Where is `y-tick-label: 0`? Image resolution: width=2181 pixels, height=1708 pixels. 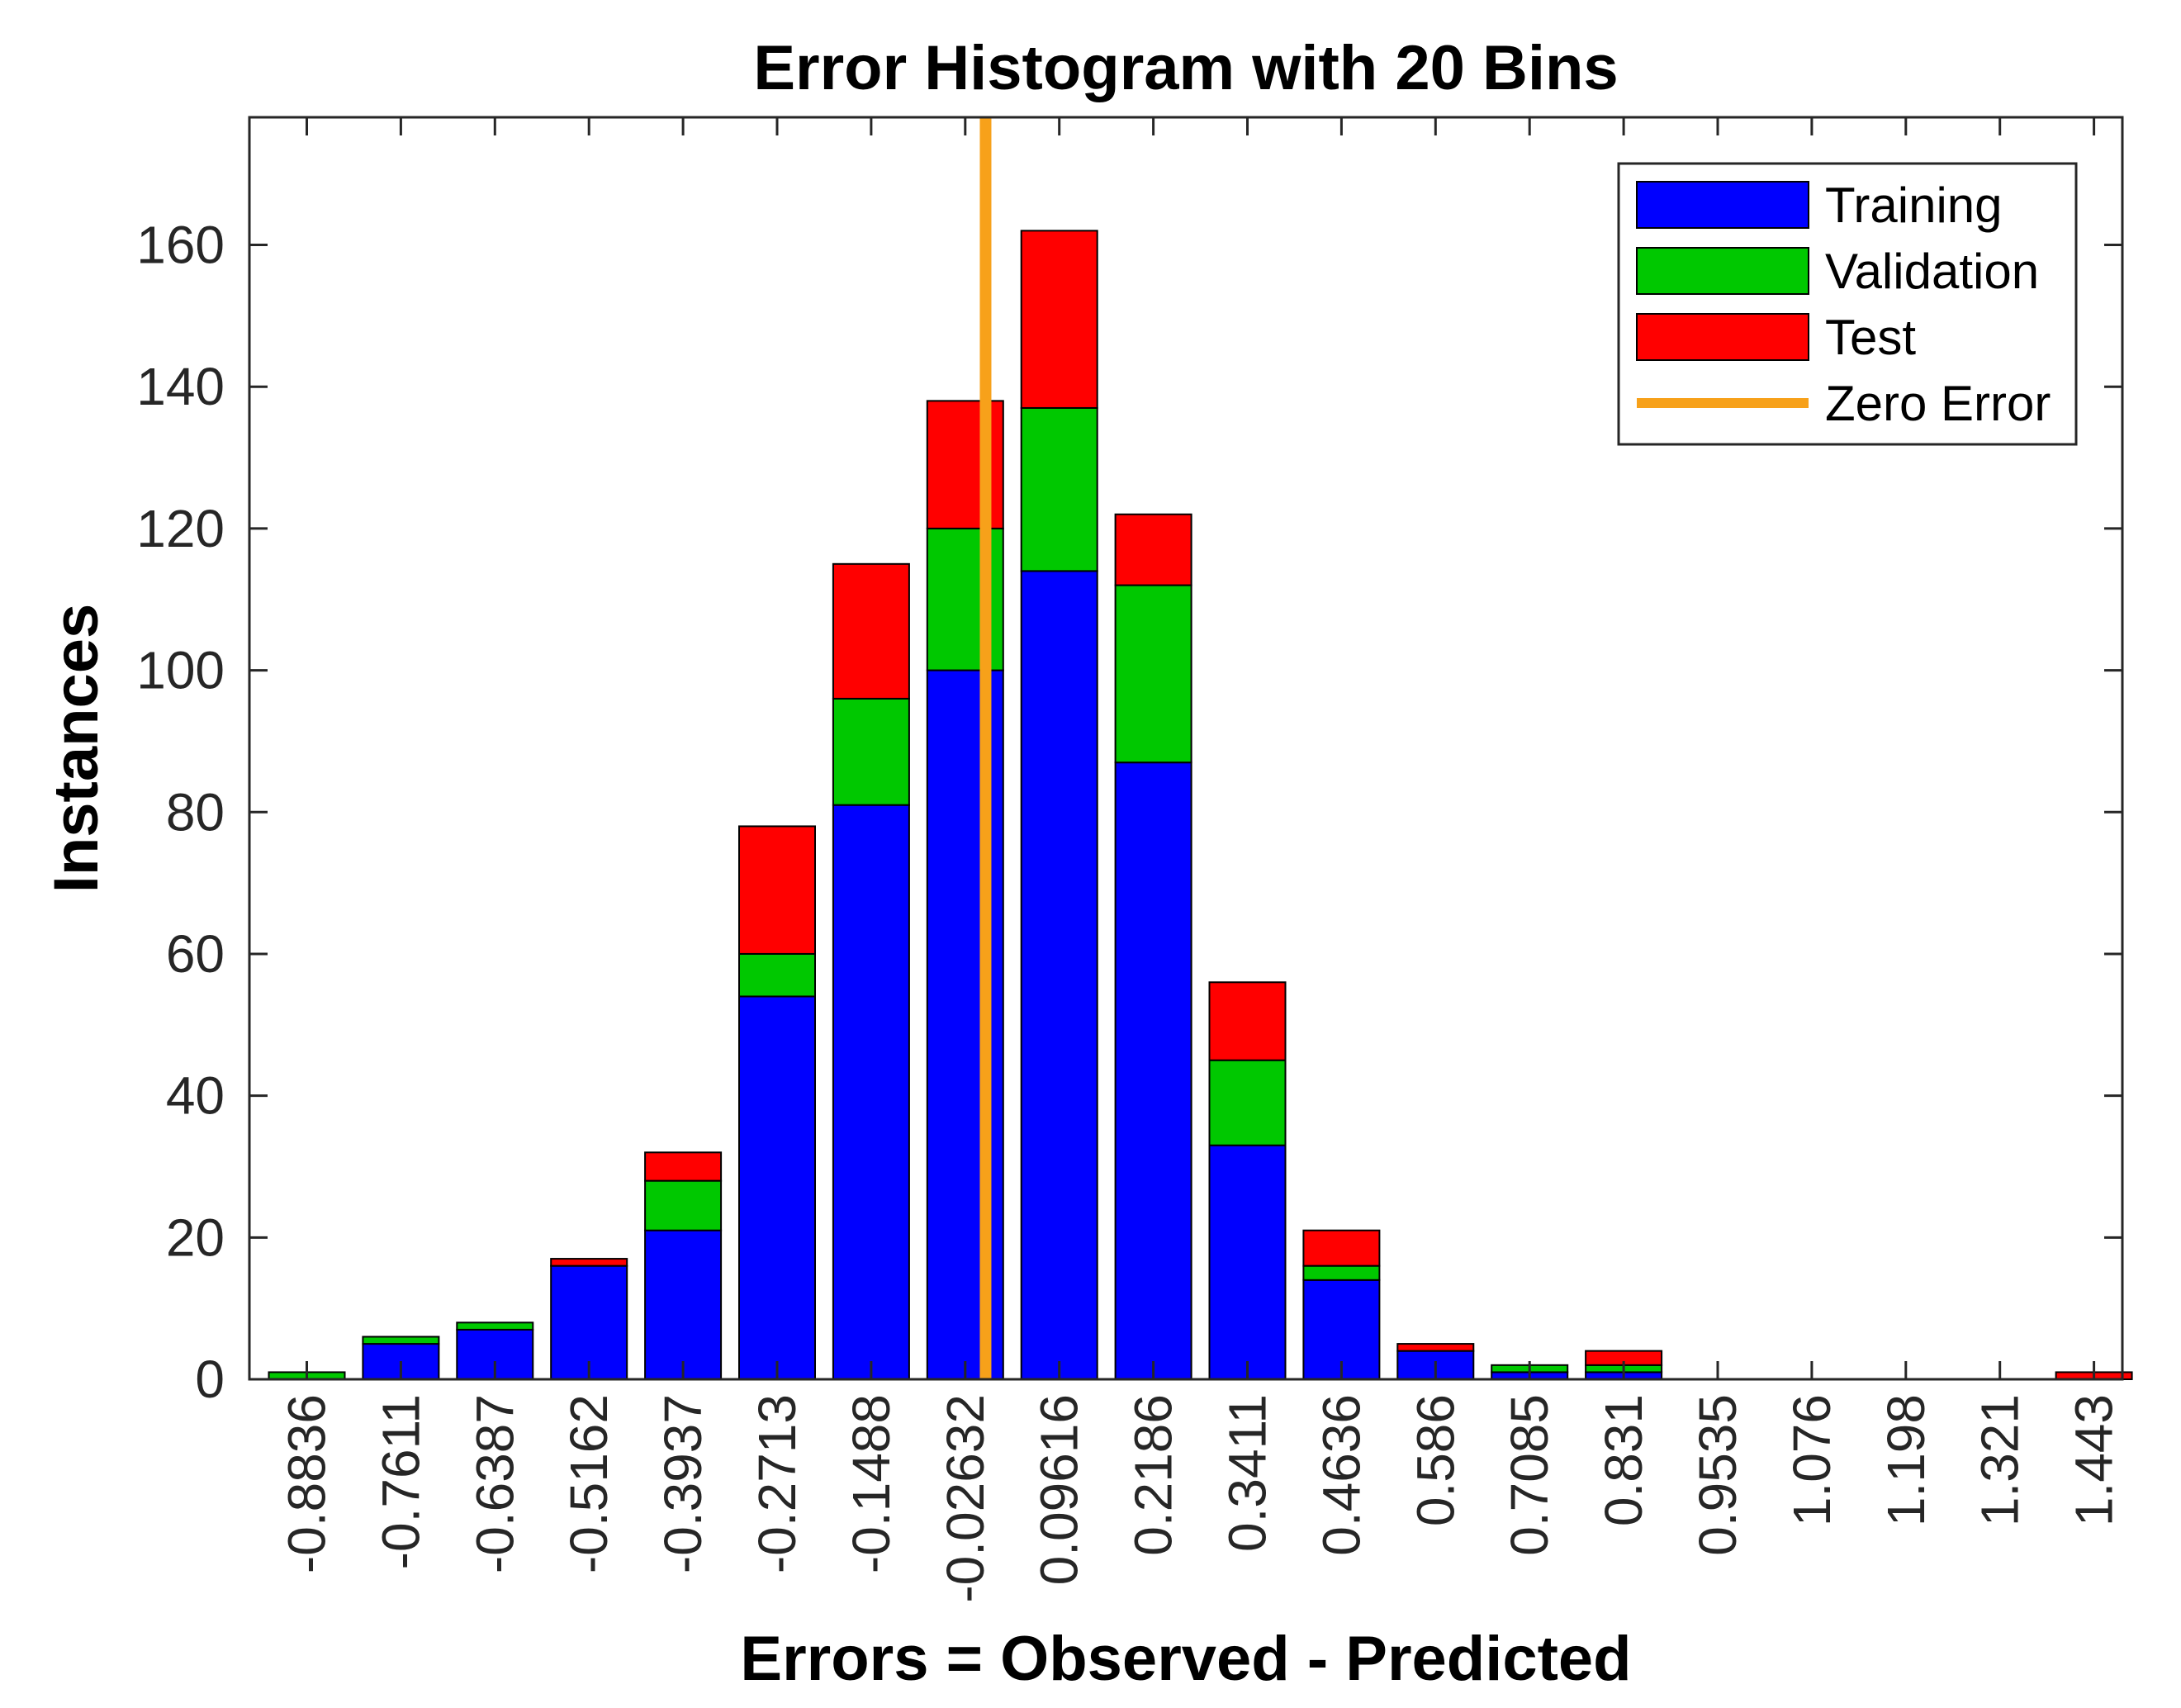 y-tick-label: 0 is located at coordinates (210, 1379).